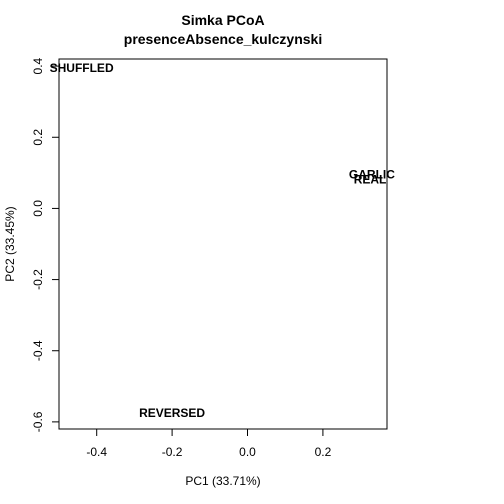 The image size is (504, 504). What do you see at coordinates (222, 20) in the screenshot?
I see `chart-title: Simka PCoA` at bounding box center [222, 20].